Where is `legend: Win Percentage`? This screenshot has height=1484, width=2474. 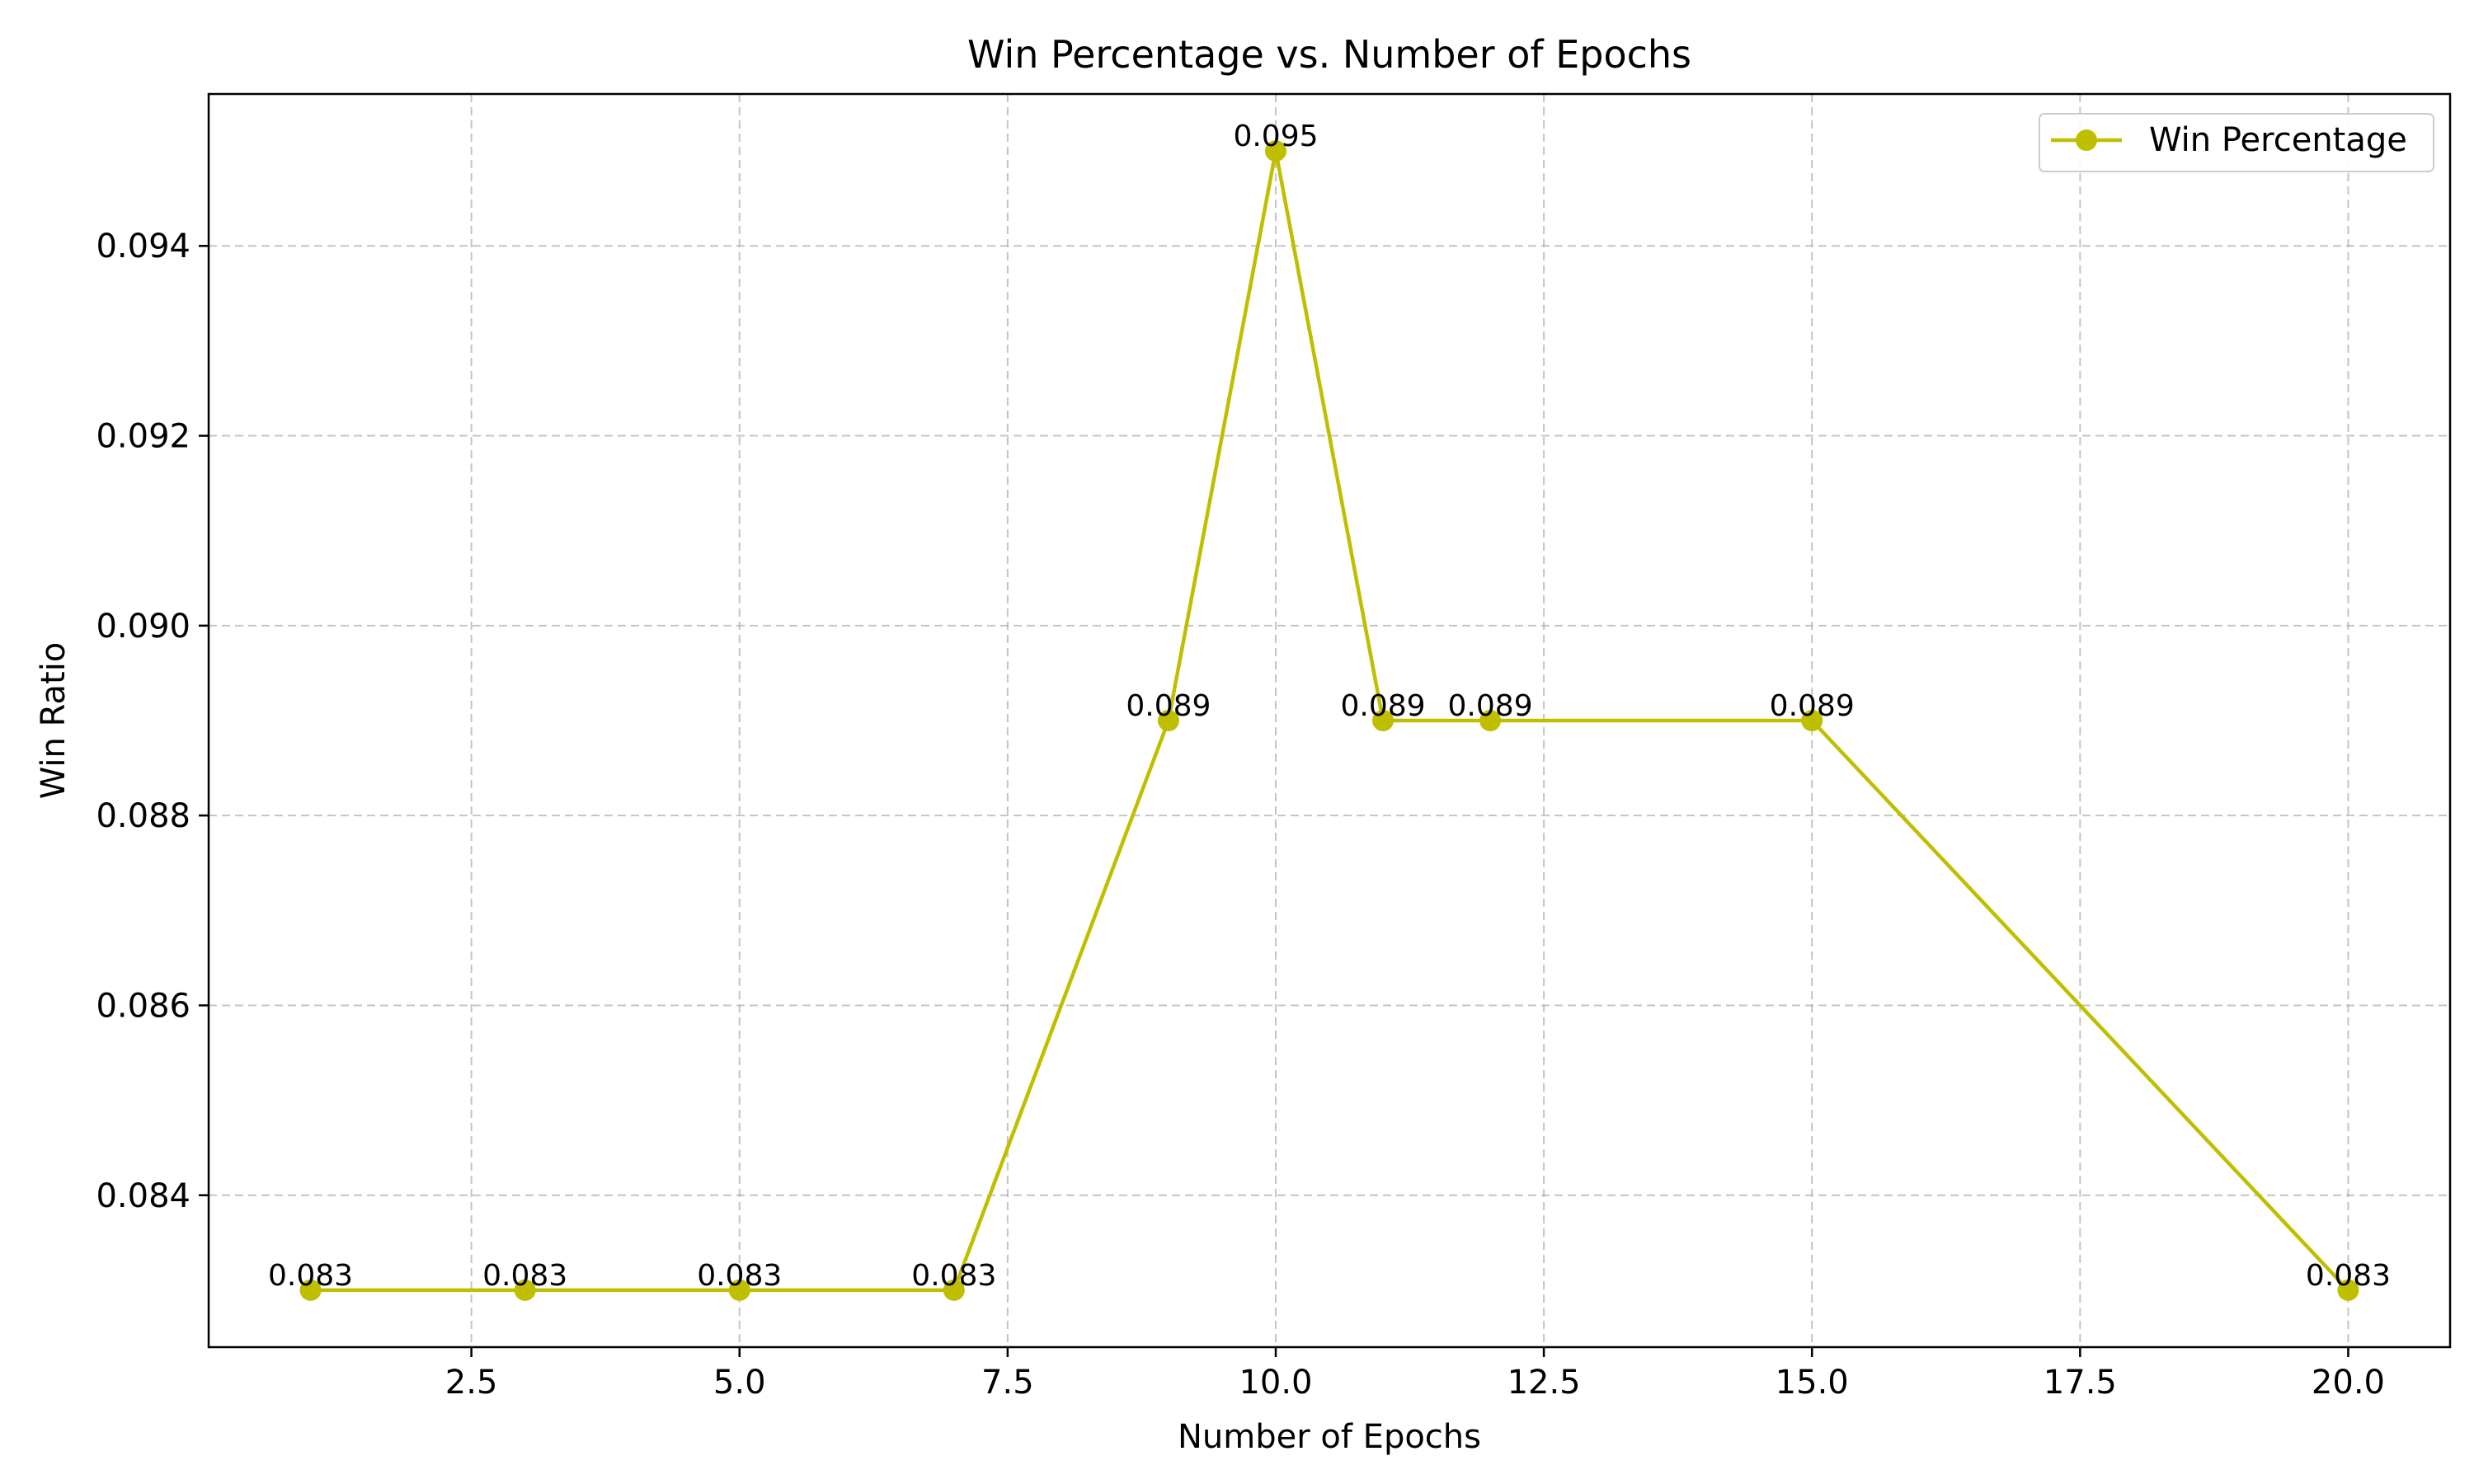
legend: Win Percentage is located at coordinates (2236, 142).